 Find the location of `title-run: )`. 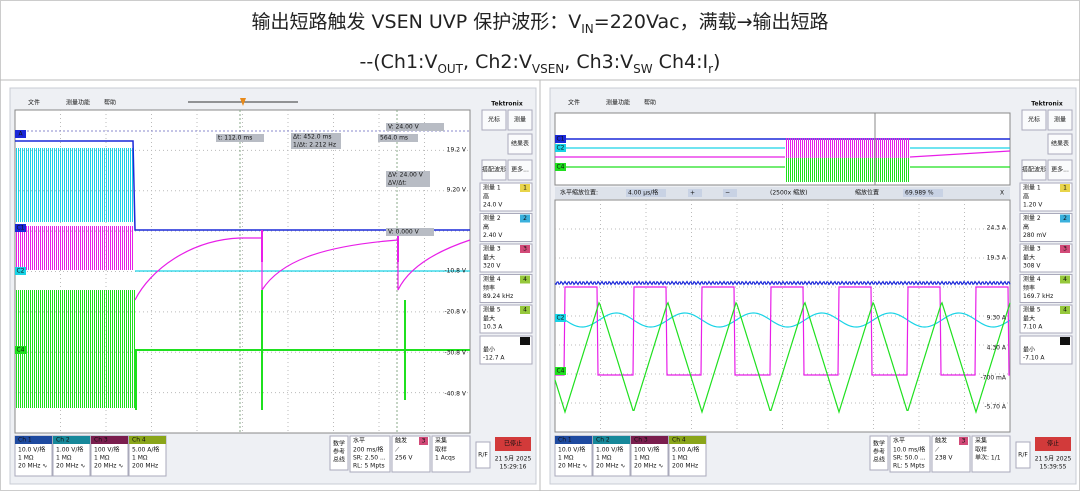

title-run: ) is located at coordinates (716, 62).